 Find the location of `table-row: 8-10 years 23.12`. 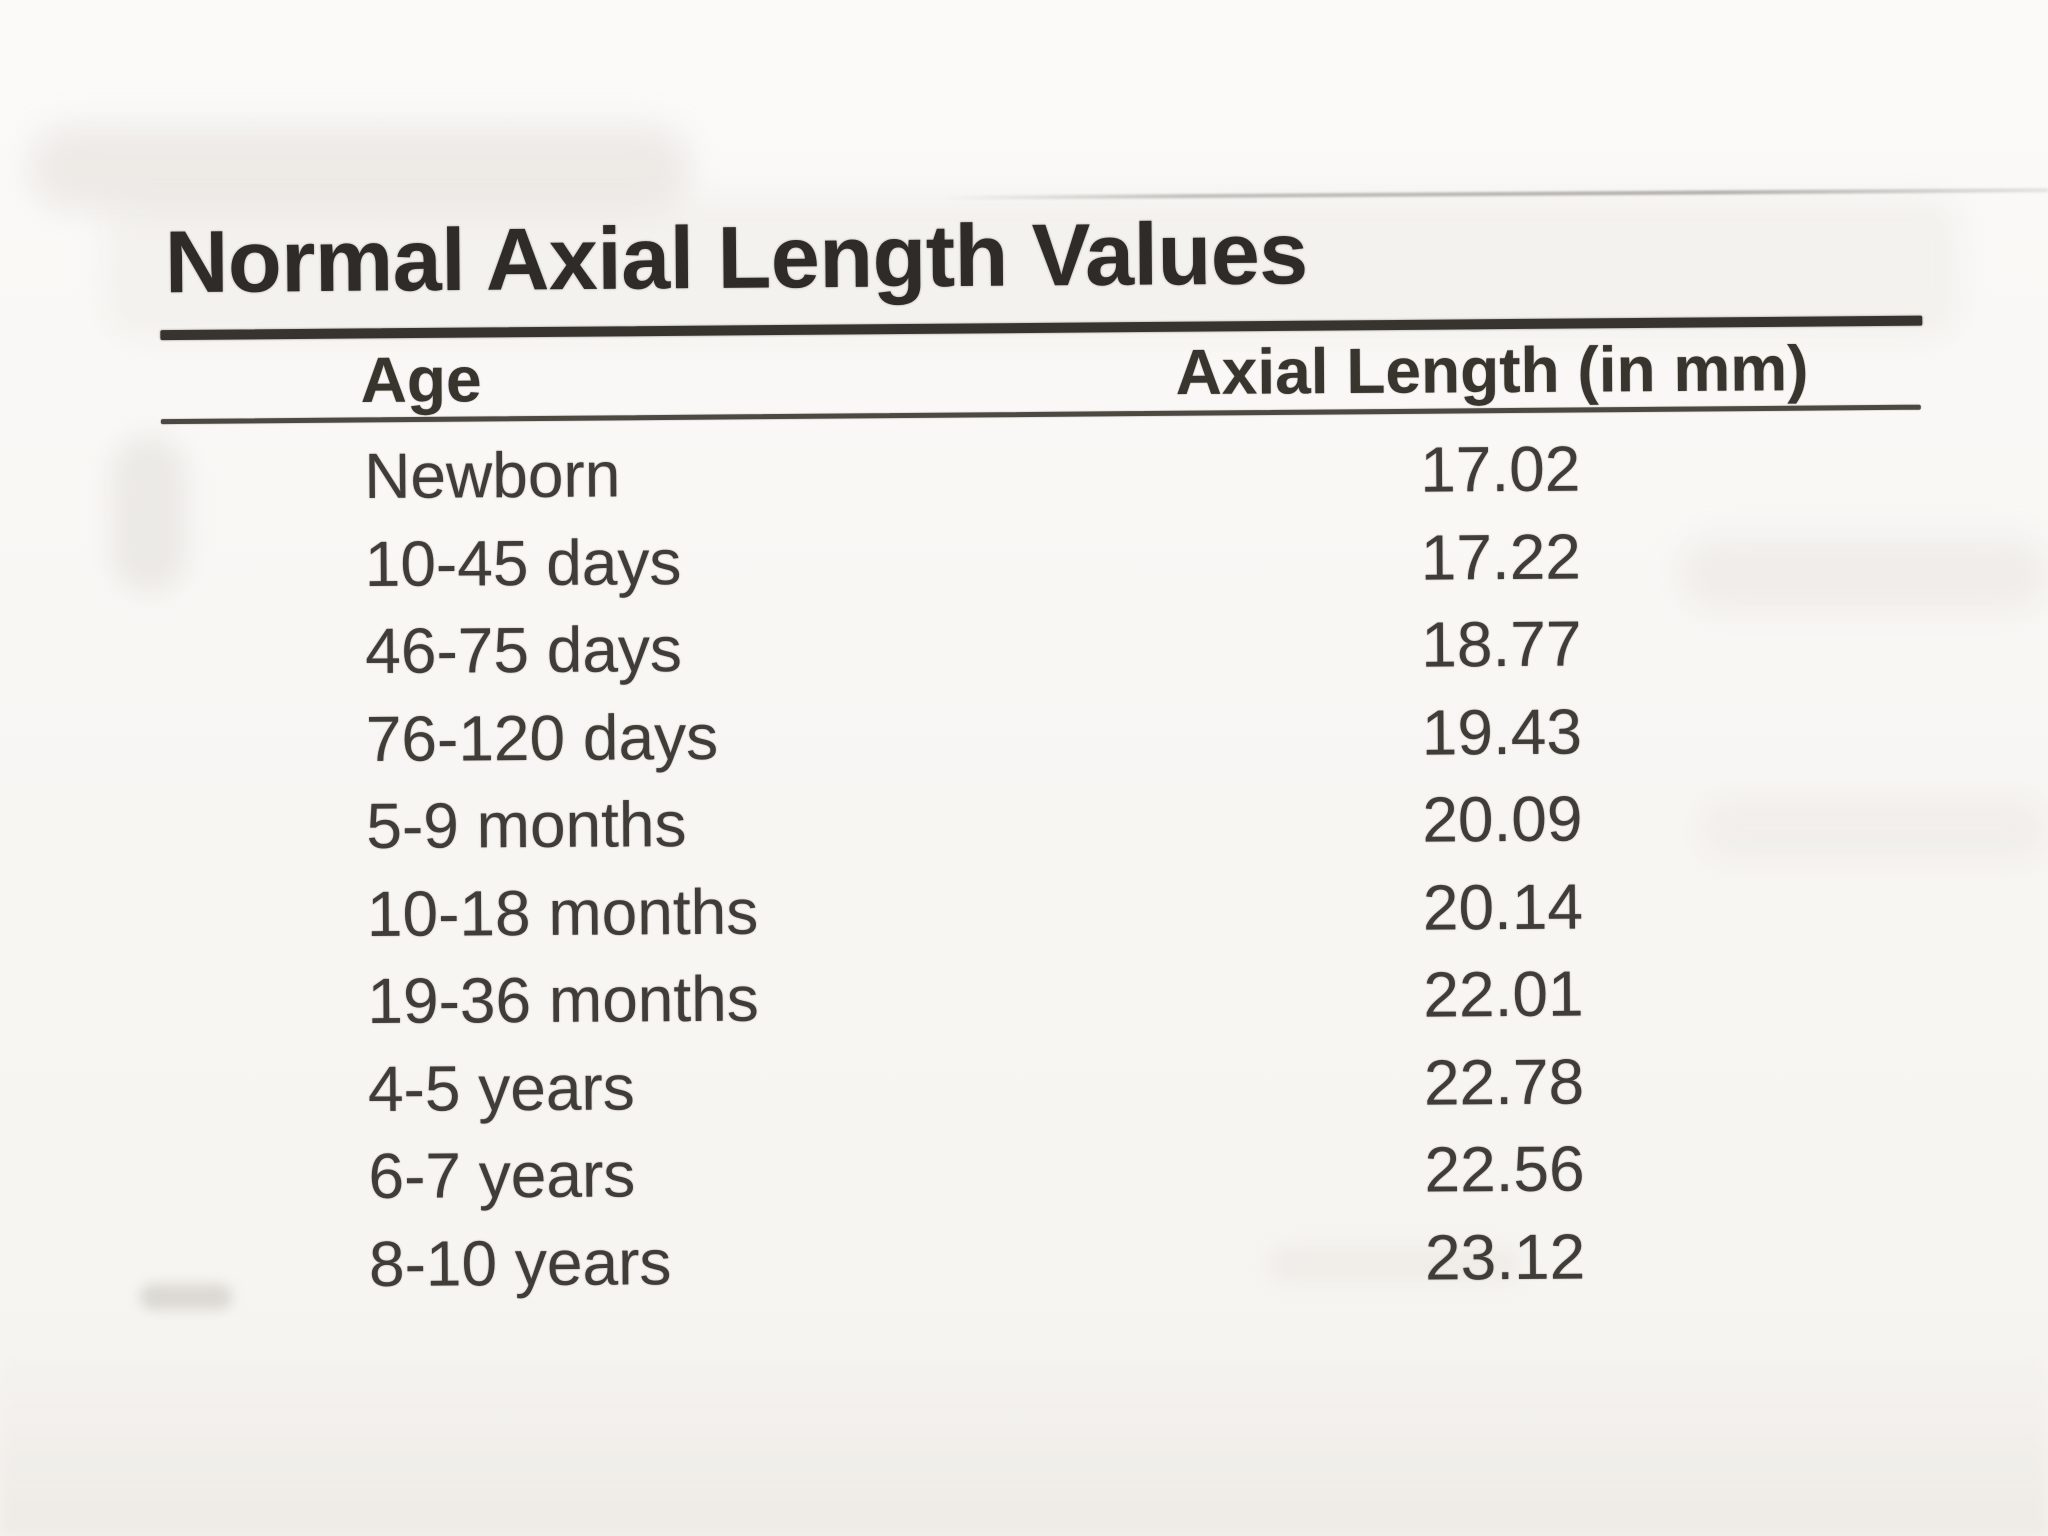

table-row: 8-10 years 23.12 is located at coordinates (1025, 1271).